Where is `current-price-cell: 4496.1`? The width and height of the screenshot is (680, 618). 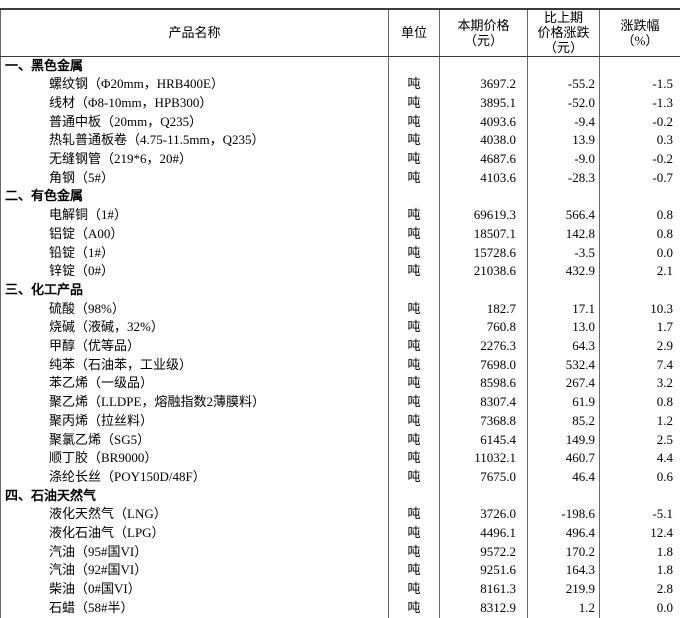 current-price-cell: 4496.1 is located at coordinates (483, 533).